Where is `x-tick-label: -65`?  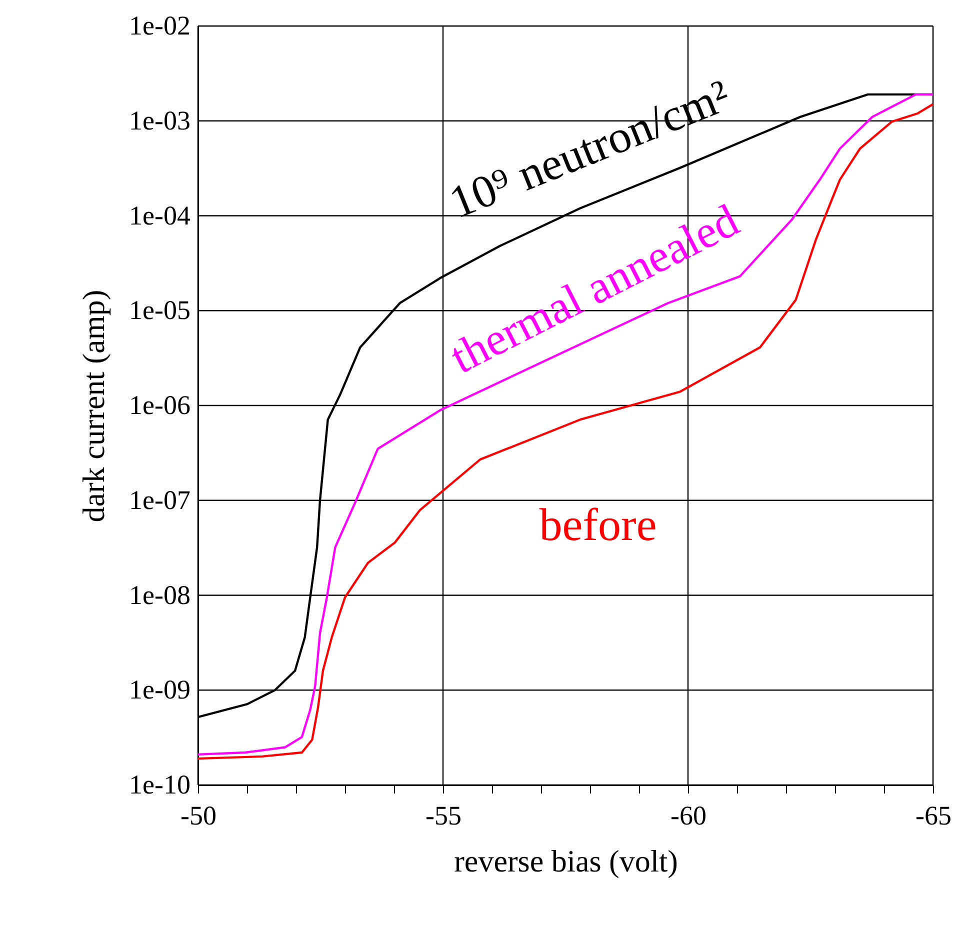 x-tick-label: -65 is located at coordinates (934, 815).